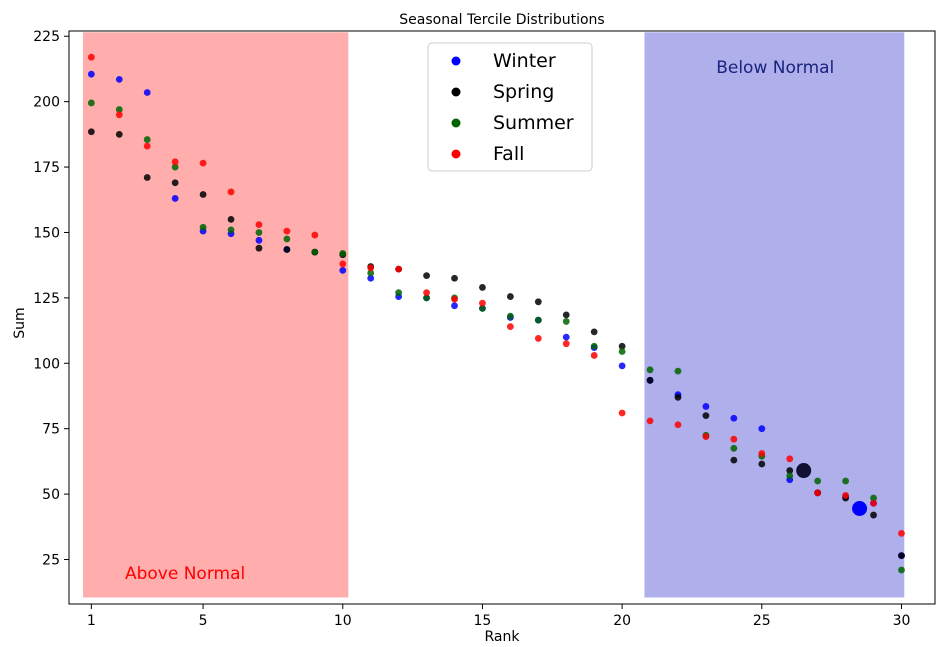 This screenshot has width=937, height=647. Describe the element at coordinates (46, 103) in the screenshot. I see `y-tick-label-200: 200` at that location.